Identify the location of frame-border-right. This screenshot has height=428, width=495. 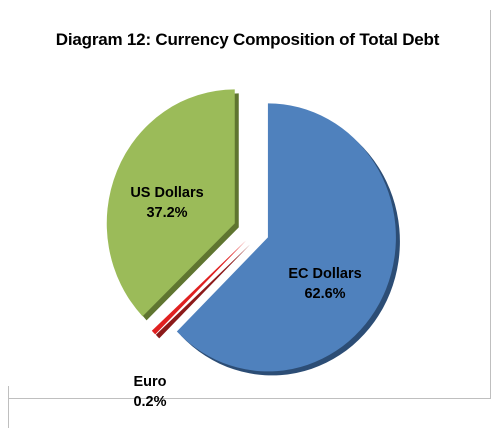
(490, 204).